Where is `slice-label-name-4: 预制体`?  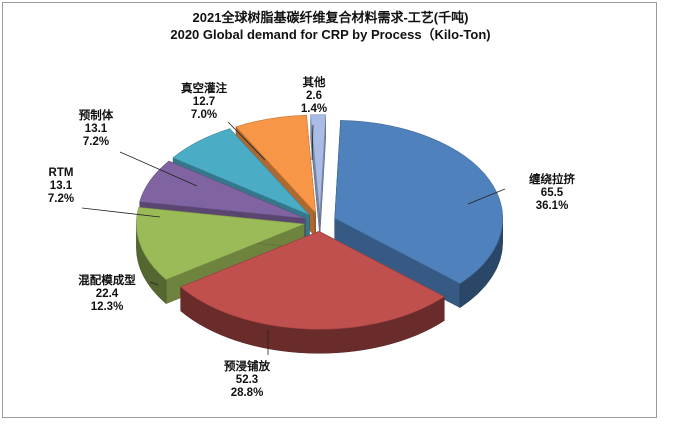
slice-label-name-4: 预制体 is located at coordinates (96, 115).